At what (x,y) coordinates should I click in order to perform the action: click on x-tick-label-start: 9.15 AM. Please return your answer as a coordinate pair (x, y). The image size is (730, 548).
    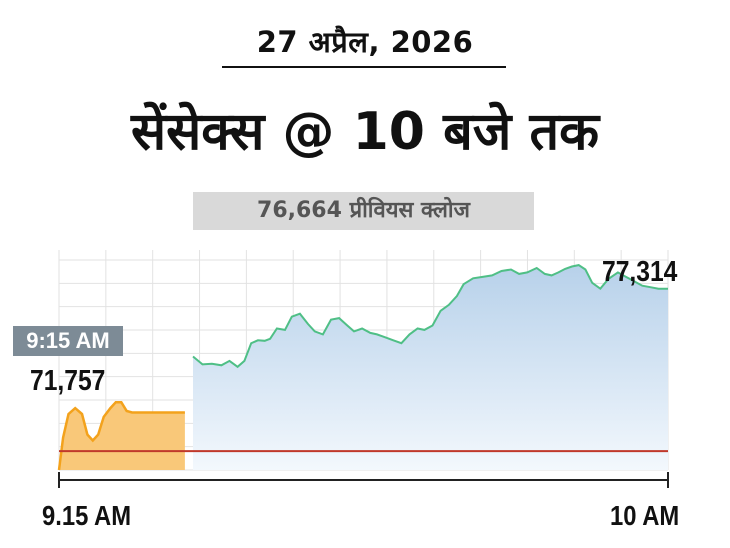
    Looking at the image, I should click on (87, 515).